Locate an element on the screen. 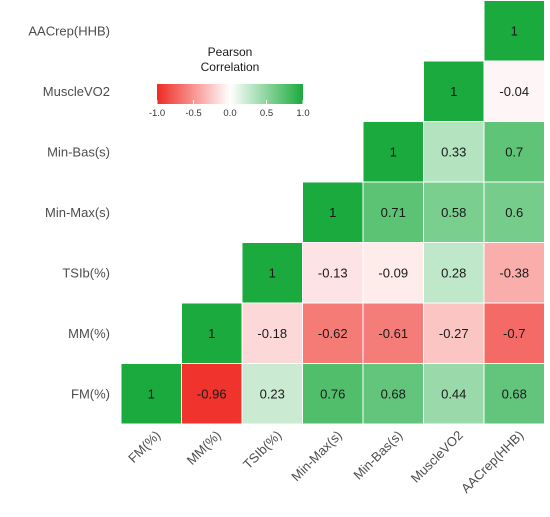 Image resolution: width=550 pixels, height=517 pixels. legend-color-bar is located at coordinates (230, 94).